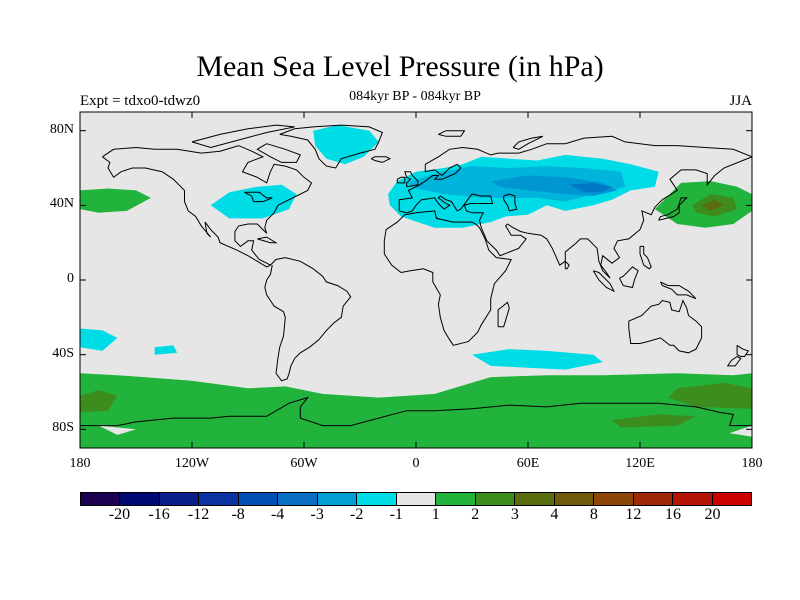 This screenshot has width=800, height=600. Describe the element at coordinates (740, 431) in the screenshot. I see `antarctic-ice-gap-east` at that location.